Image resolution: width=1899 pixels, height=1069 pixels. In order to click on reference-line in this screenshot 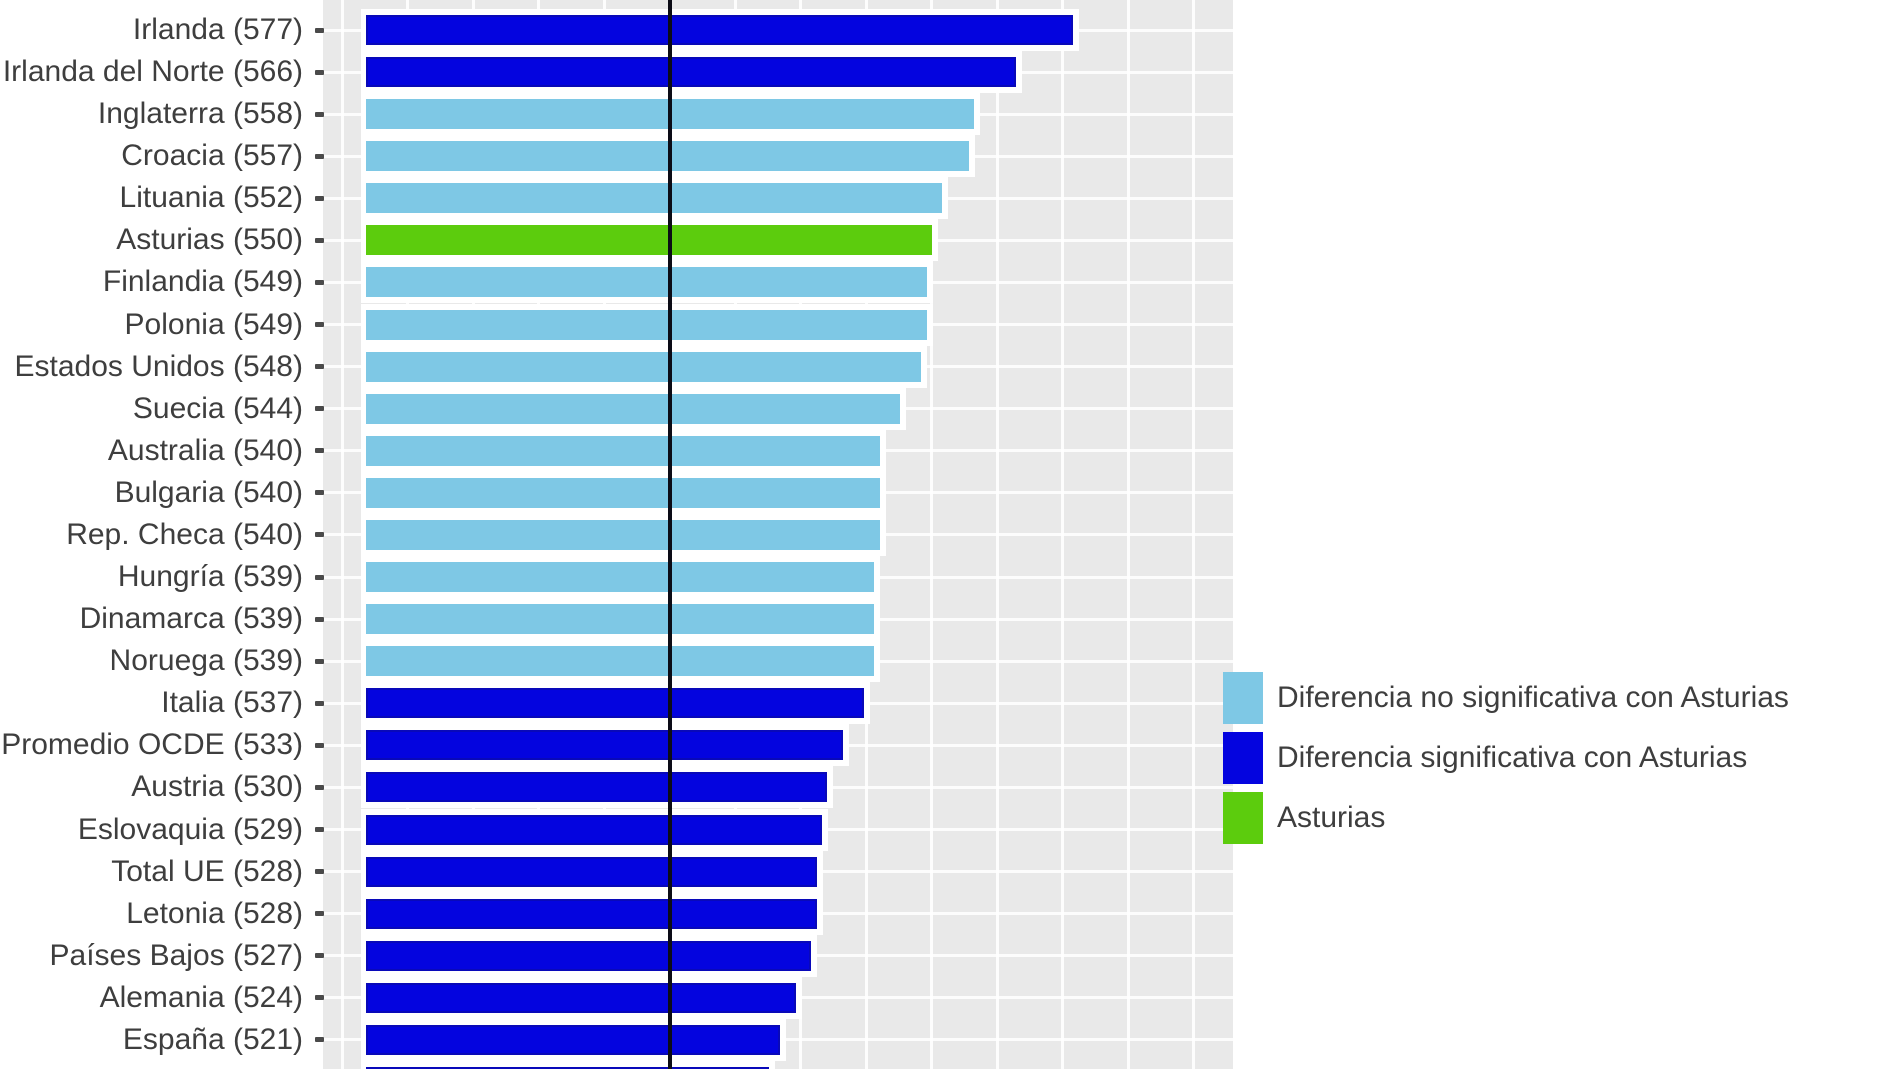, I will do `click(669, 534)`.